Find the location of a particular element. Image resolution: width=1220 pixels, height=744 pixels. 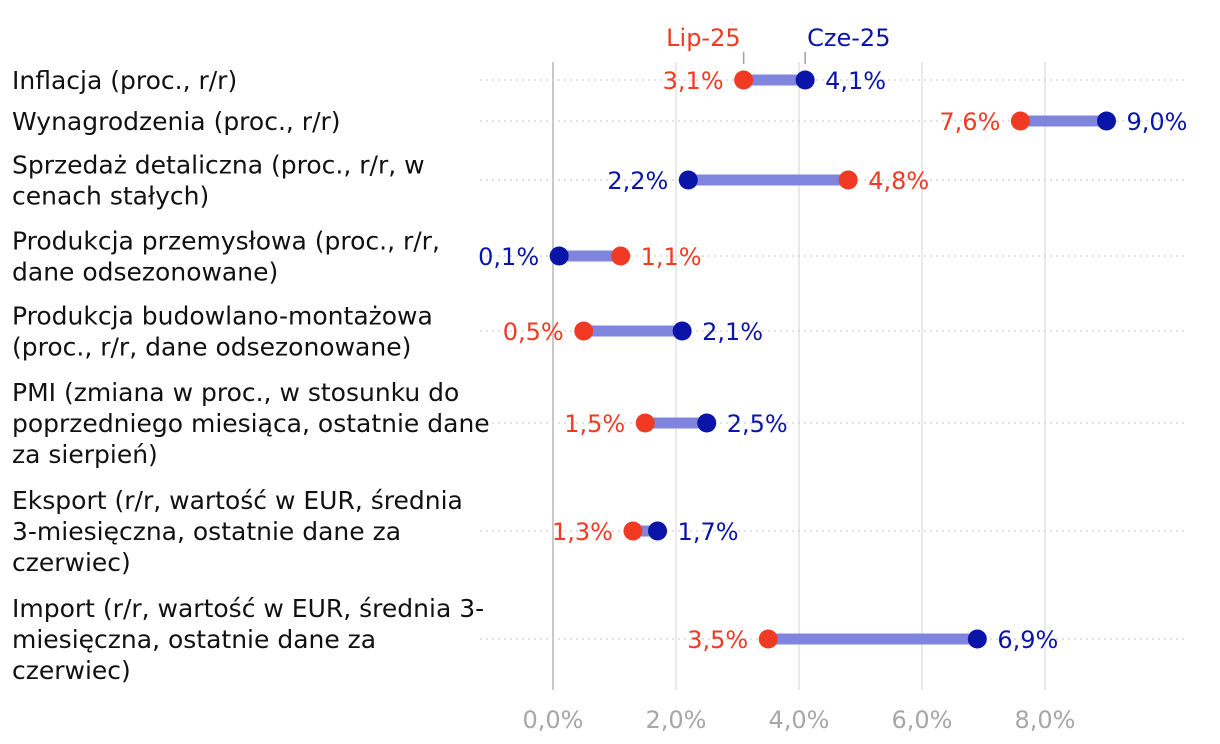

cze25-value-label-3: 0,1% is located at coordinates (508, 257).